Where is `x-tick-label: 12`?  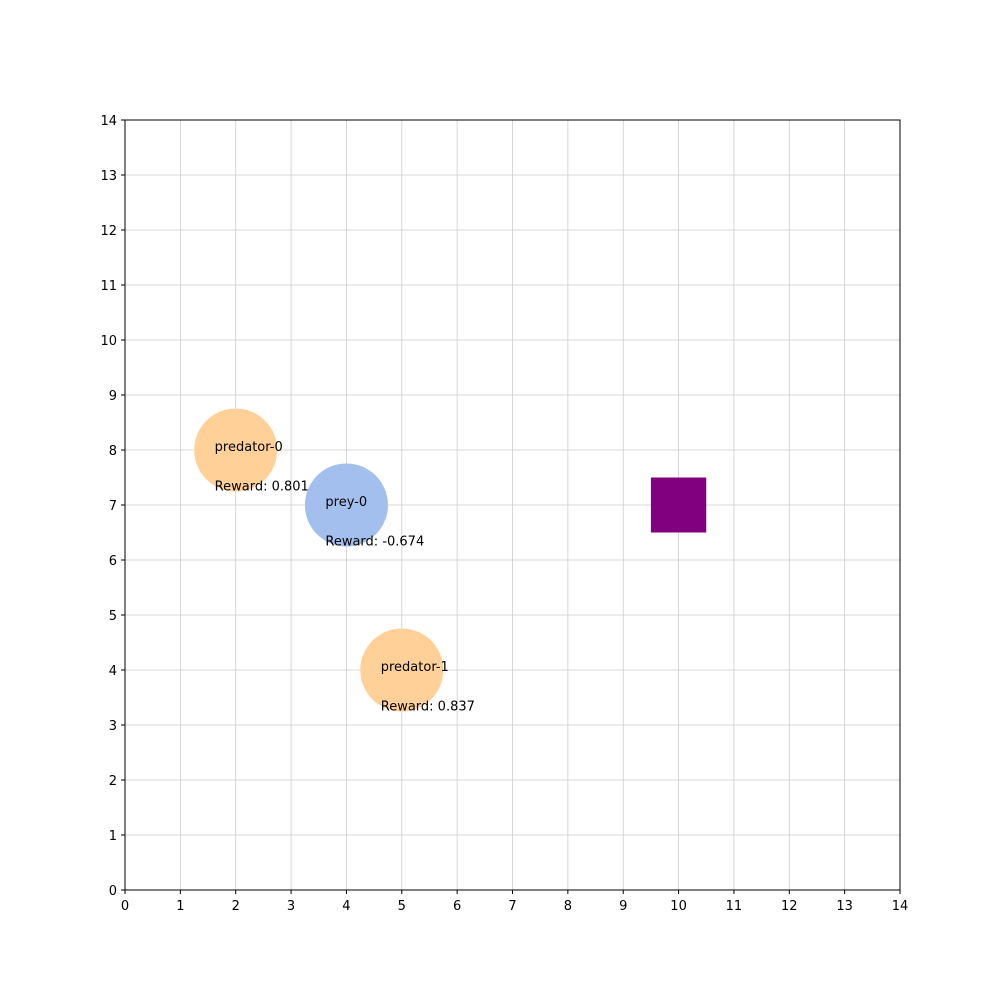
x-tick-label: 12 is located at coordinates (789, 906).